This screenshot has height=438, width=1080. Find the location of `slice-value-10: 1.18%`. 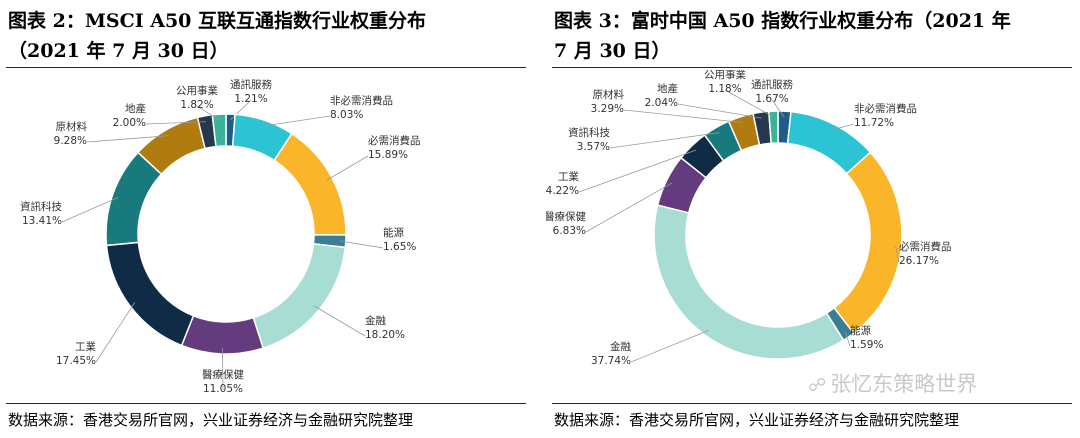

slice-value-10: 1.18% is located at coordinates (724, 89).